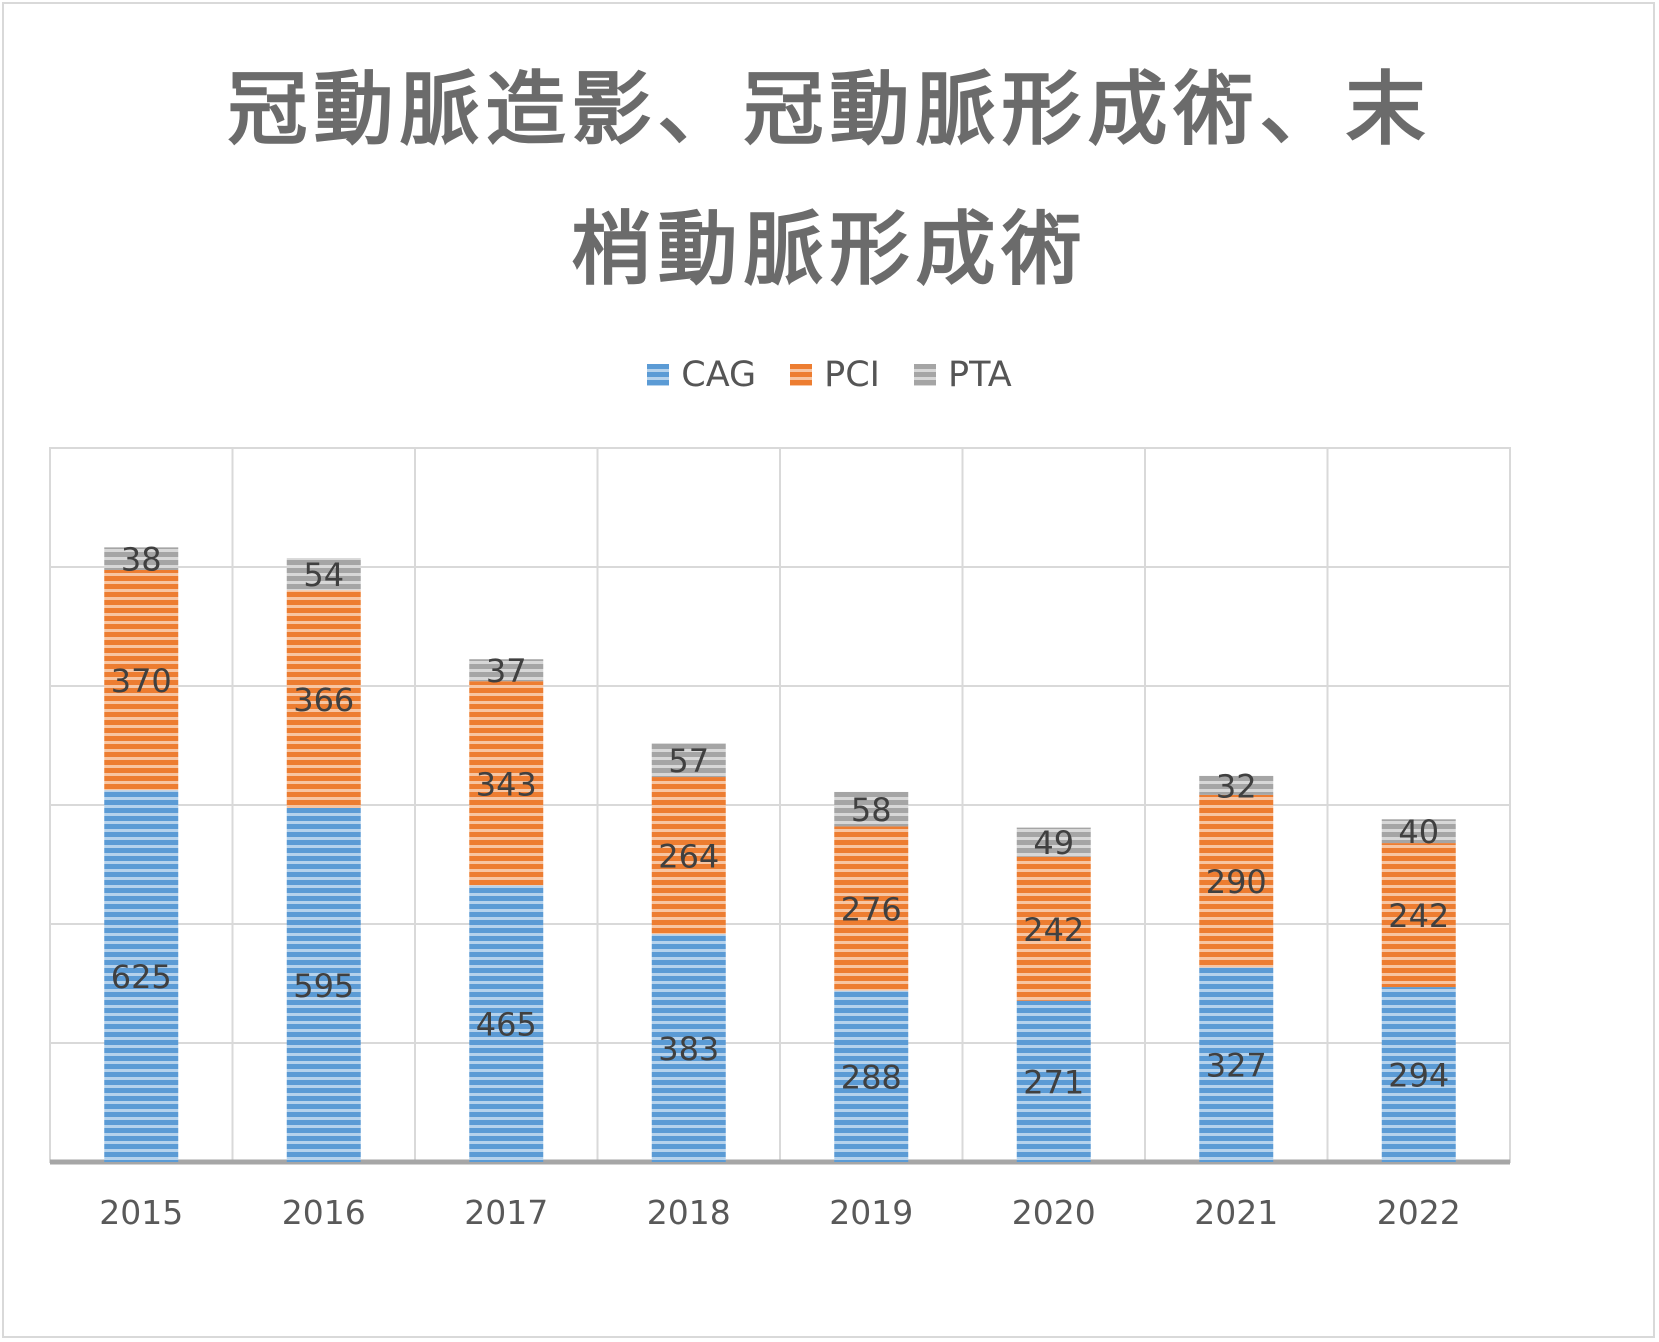 This screenshot has height=1342, width=1659. I want to click on chart-legend: CAG PCI PTA, so click(829, 375).